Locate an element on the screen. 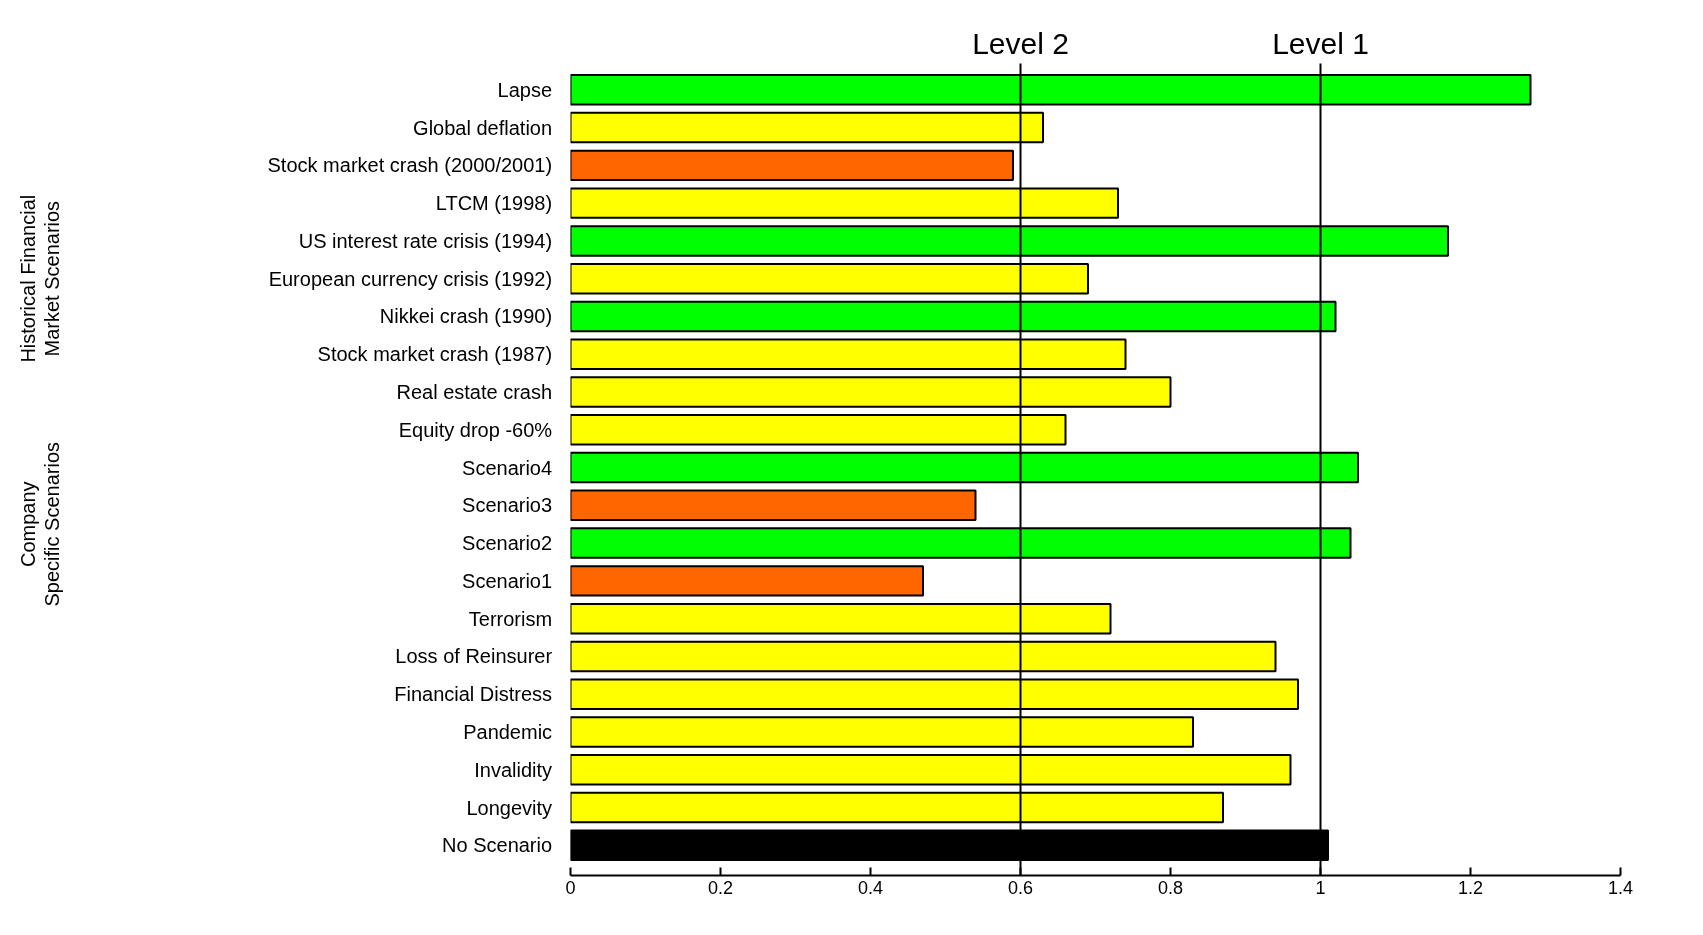 The height and width of the screenshot is (935, 1703). y-tick-label: Terrorism is located at coordinates (510, 618).